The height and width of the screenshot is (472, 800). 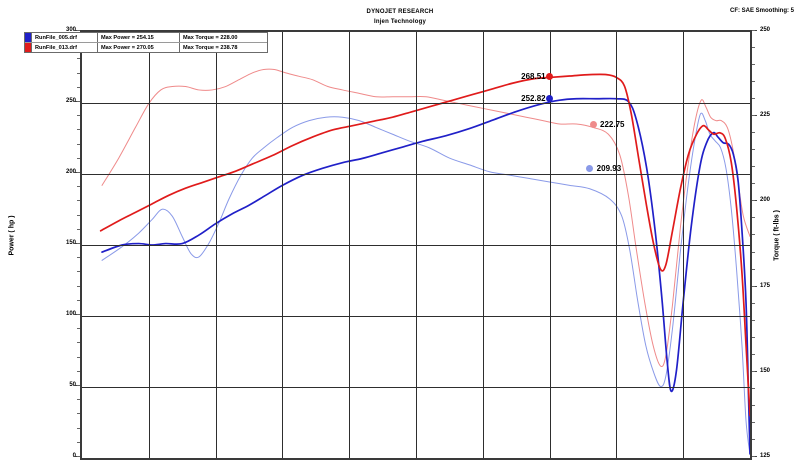 I want to click on page-subtitle: Injen Technology, so click(x=400, y=22).